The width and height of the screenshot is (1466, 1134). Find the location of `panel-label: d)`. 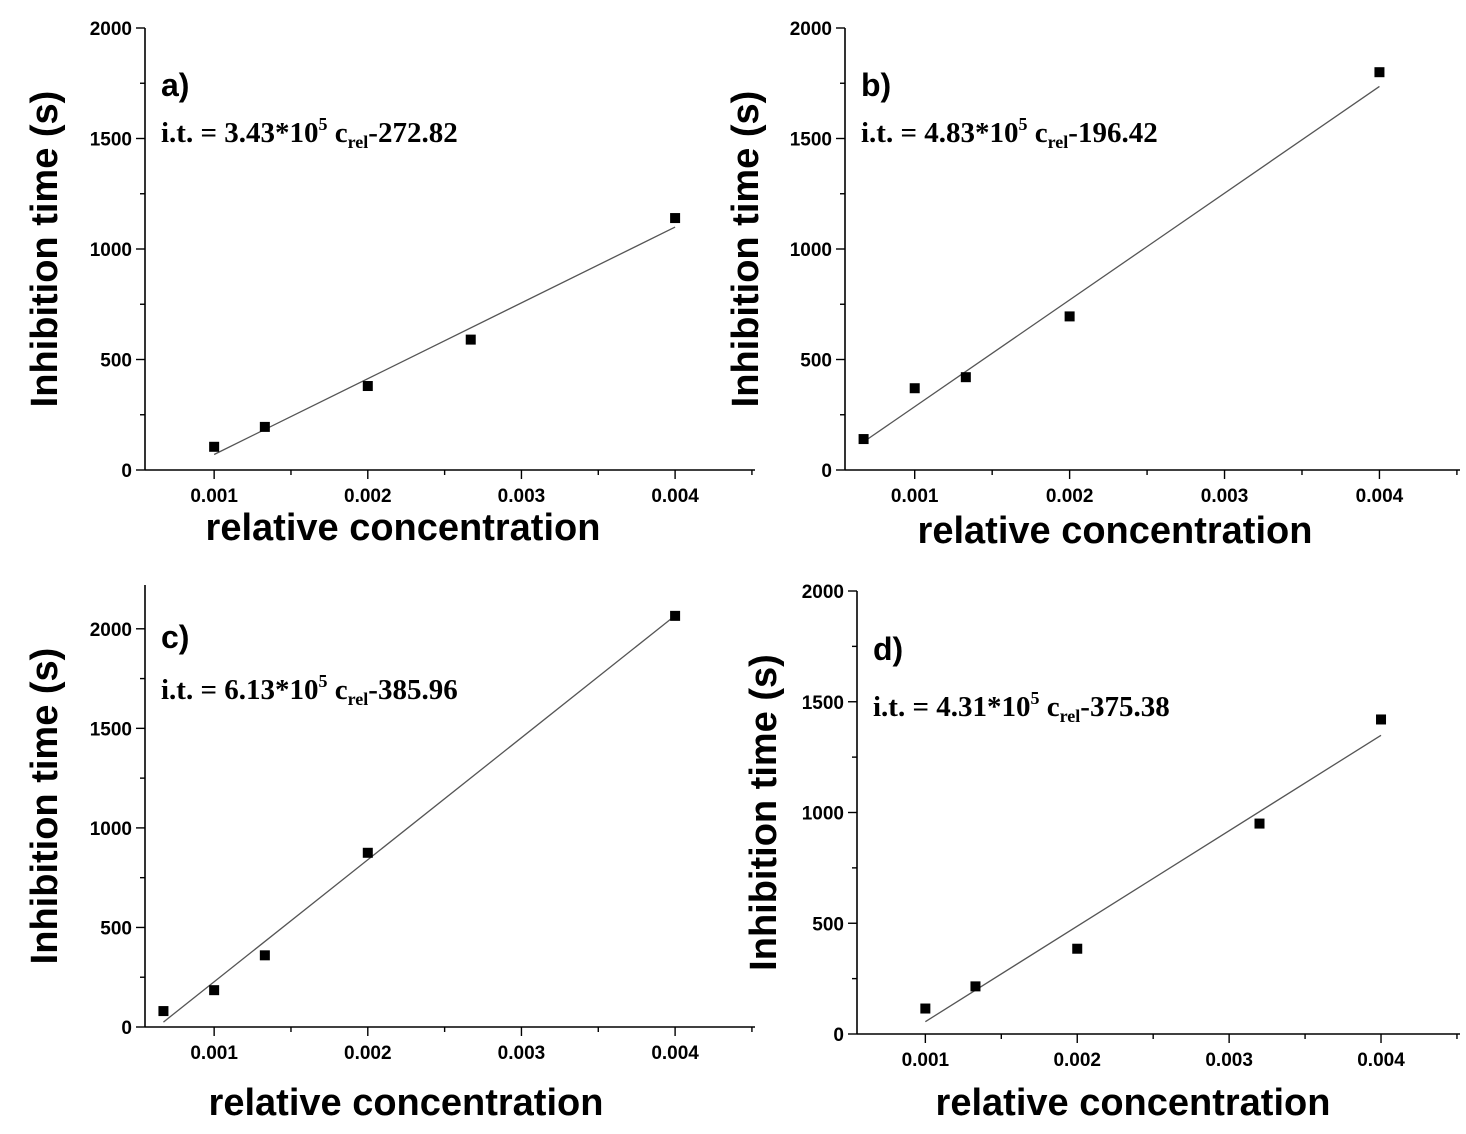

panel-label: d) is located at coordinates (888, 649).